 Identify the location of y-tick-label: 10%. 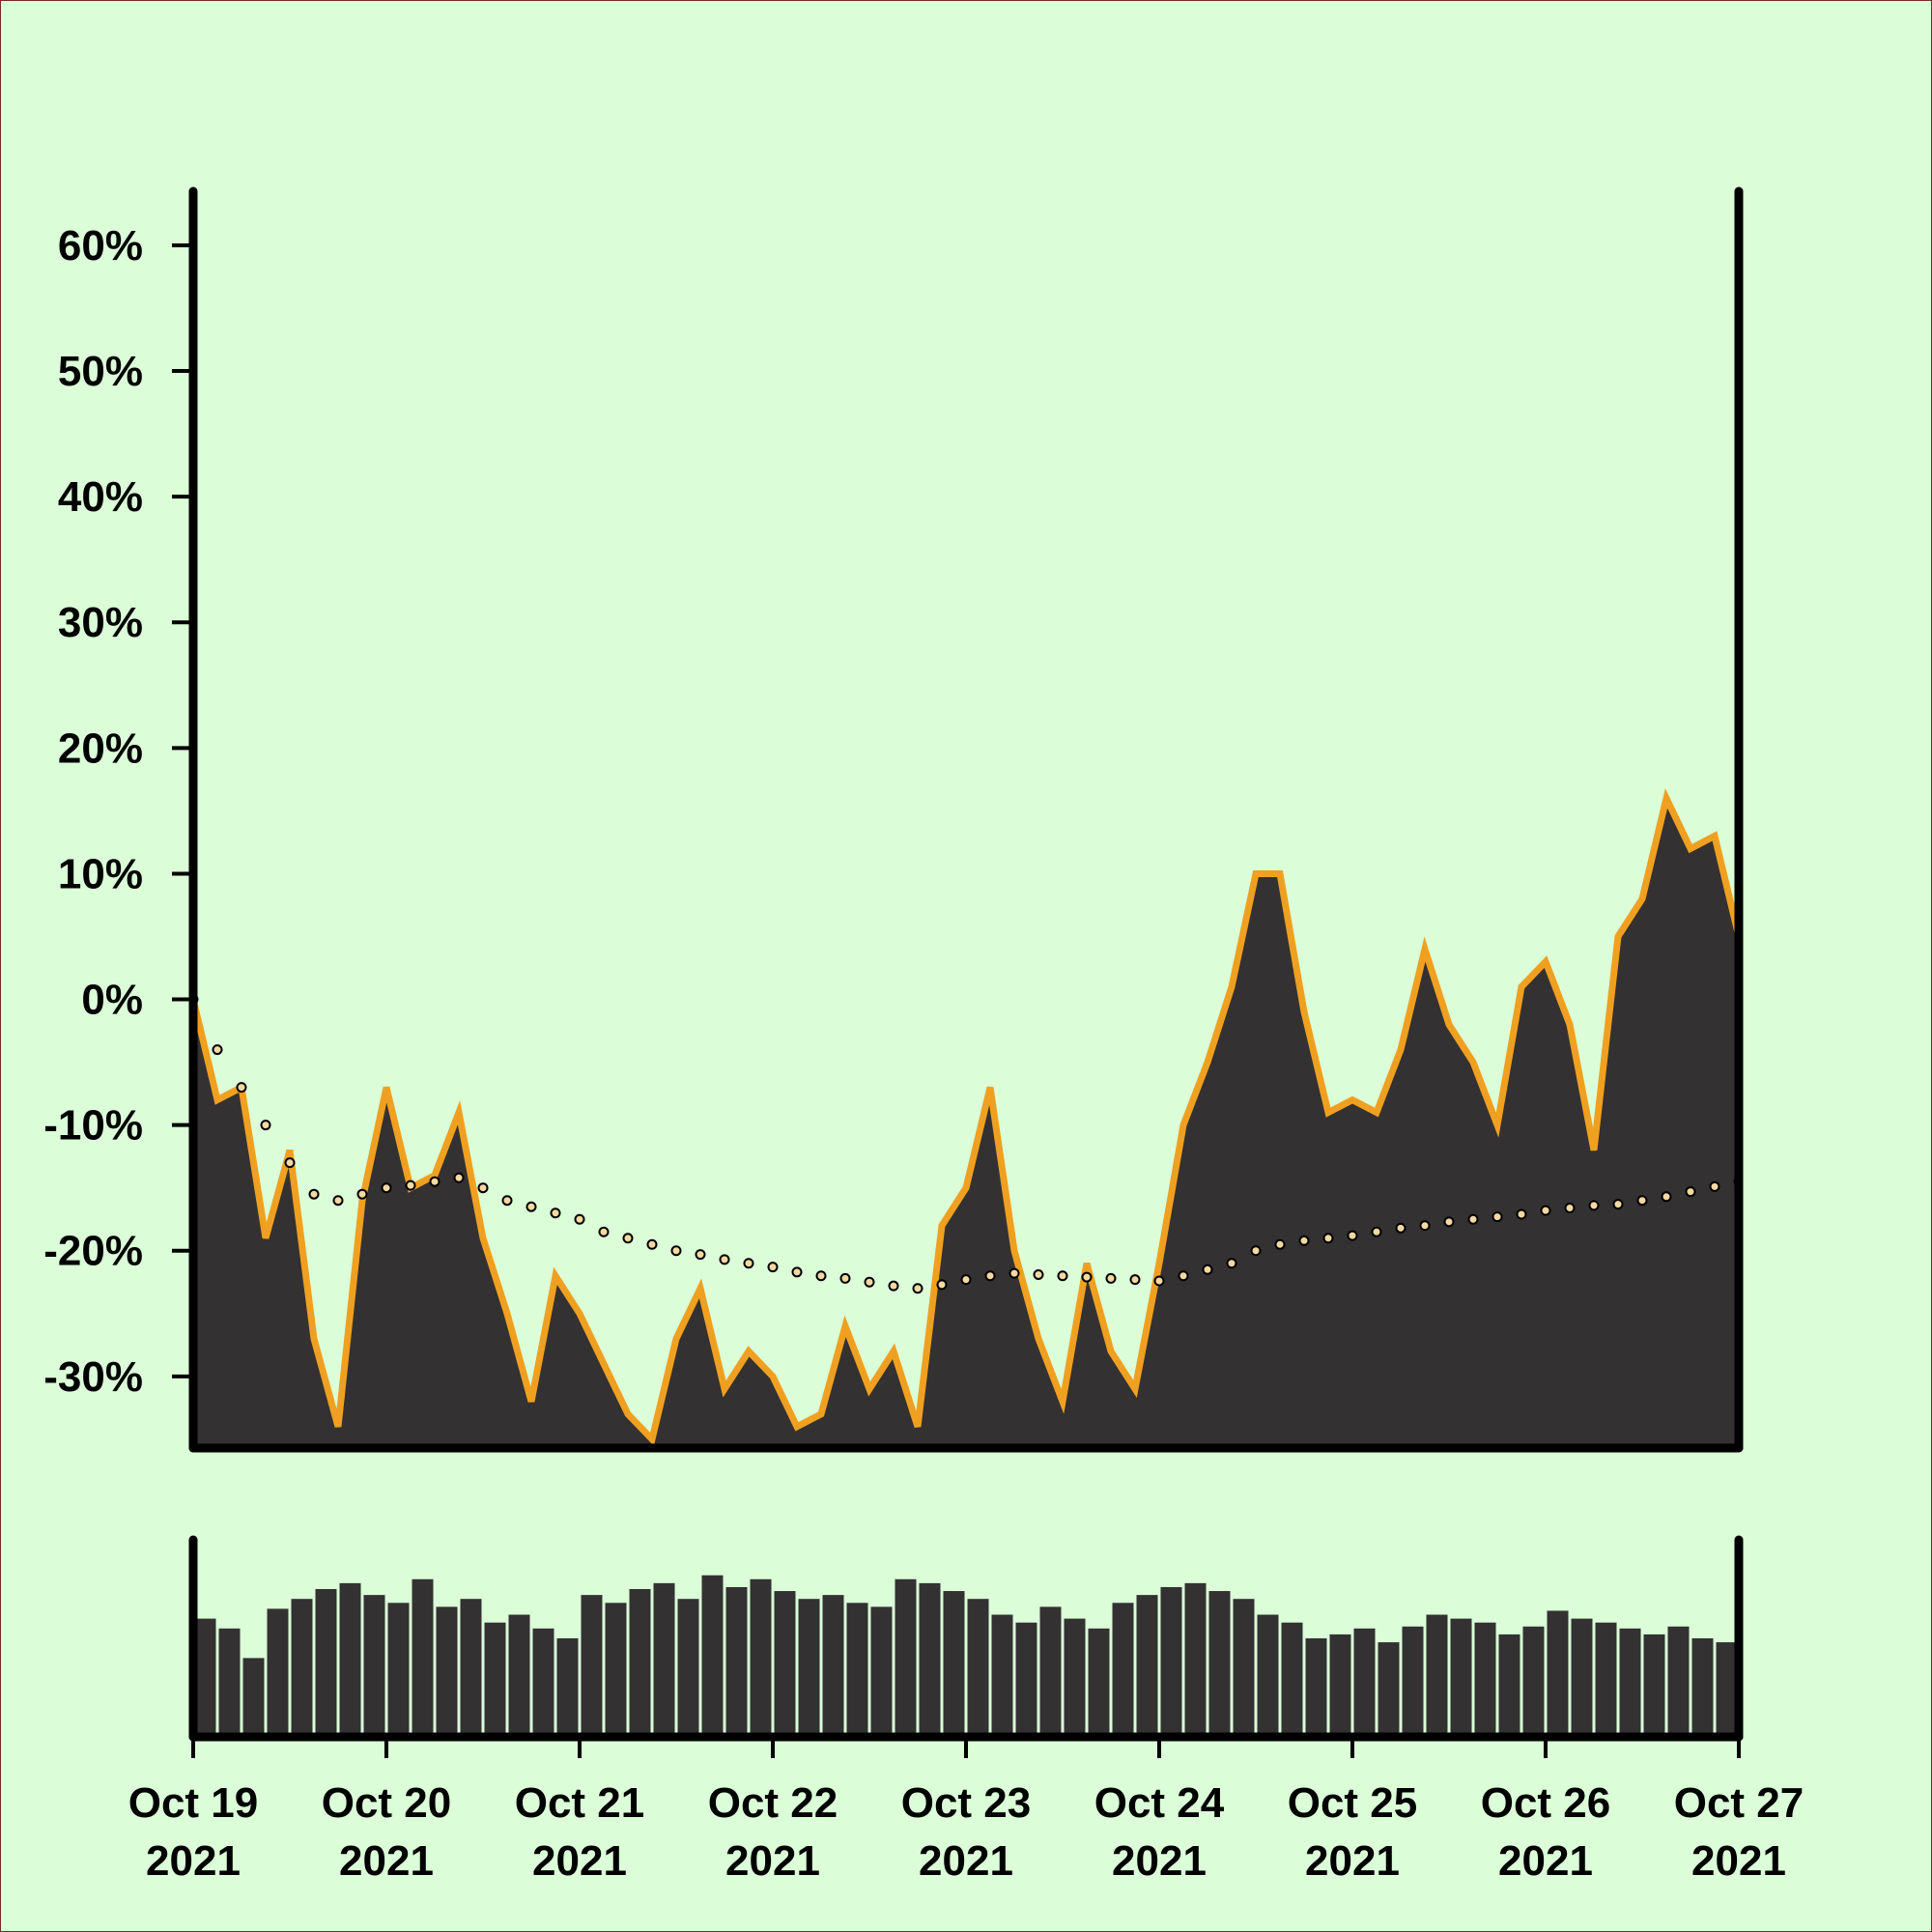
(100, 873).